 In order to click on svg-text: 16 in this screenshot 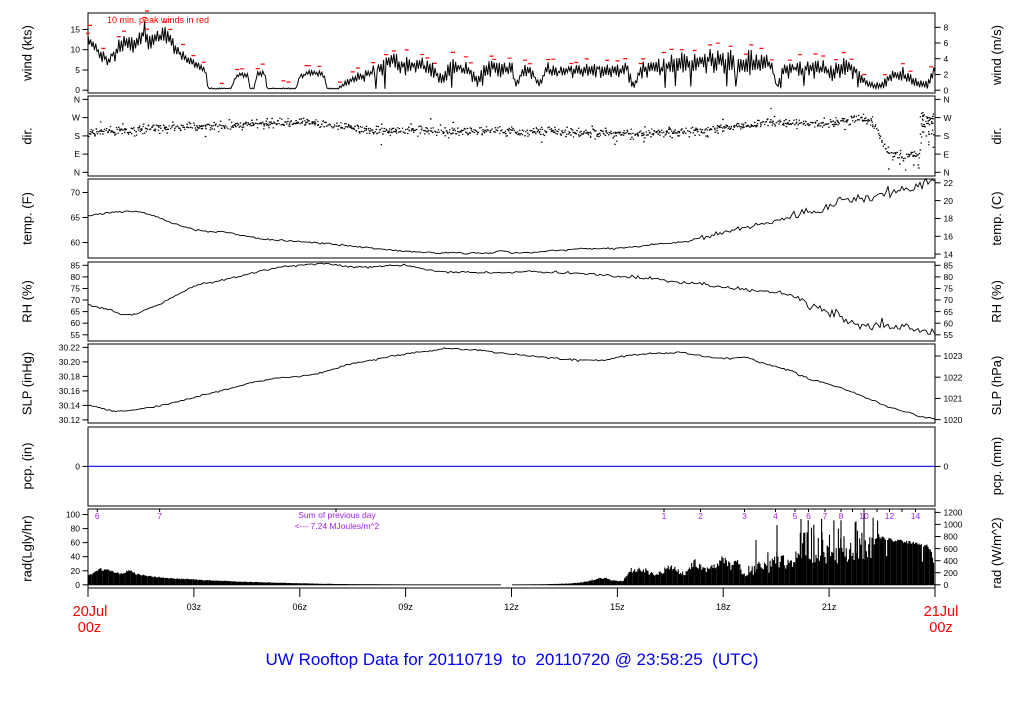, I will do `click(949, 237)`.